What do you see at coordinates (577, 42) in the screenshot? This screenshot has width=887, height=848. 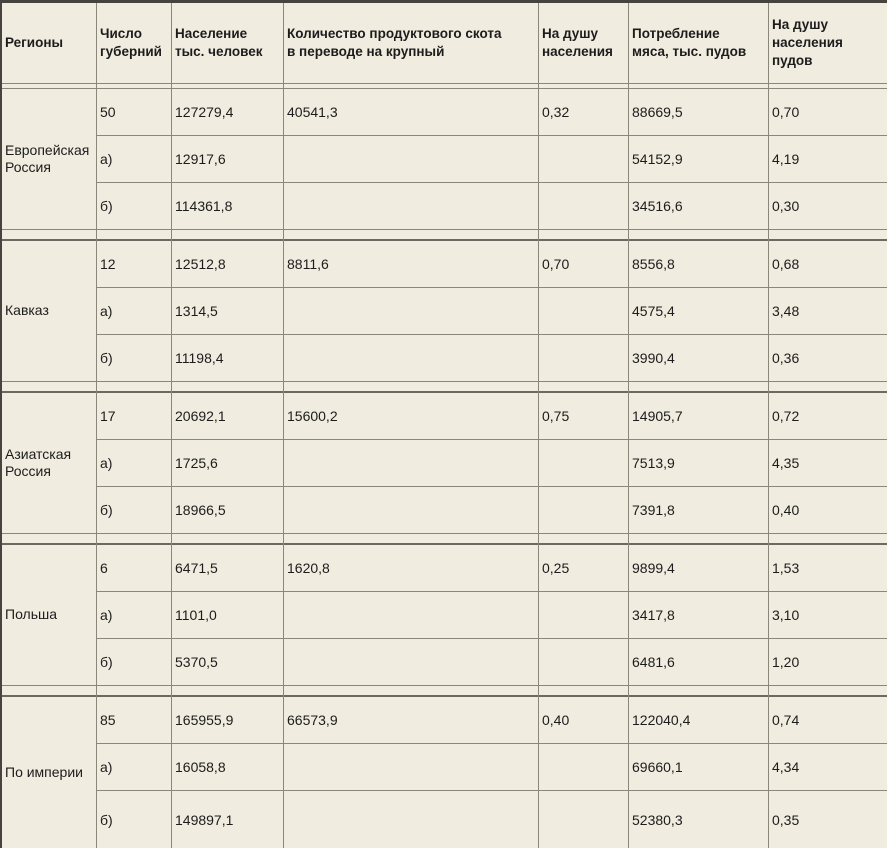 I see `header-cell-percapita-livestock: На душу населения` at bounding box center [577, 42].